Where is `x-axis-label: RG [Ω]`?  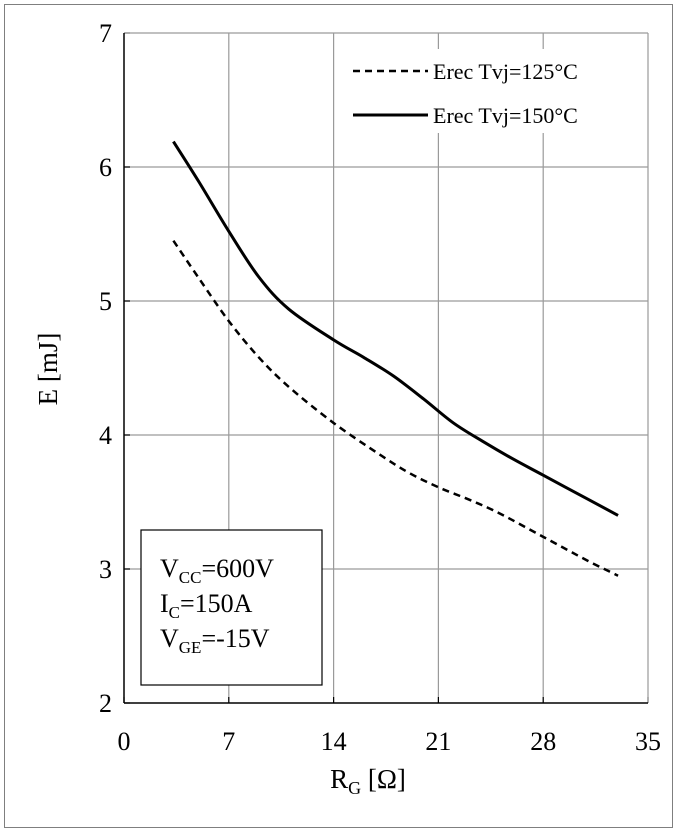 x-axis-label: RG [Ω] is located at coordinates (368, 781).